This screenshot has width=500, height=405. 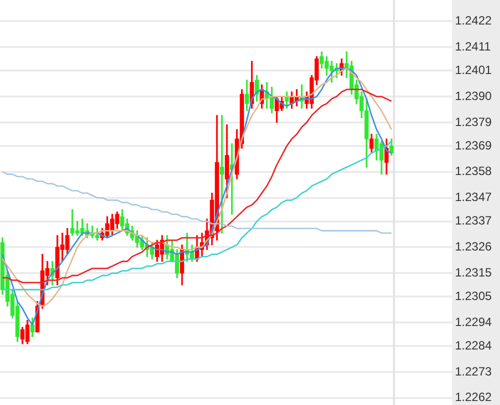 What do you see at coordinates (473, 247) in the screenshot?
I see `y-tick-label: 1.2326` at bounding box center [473, 247].